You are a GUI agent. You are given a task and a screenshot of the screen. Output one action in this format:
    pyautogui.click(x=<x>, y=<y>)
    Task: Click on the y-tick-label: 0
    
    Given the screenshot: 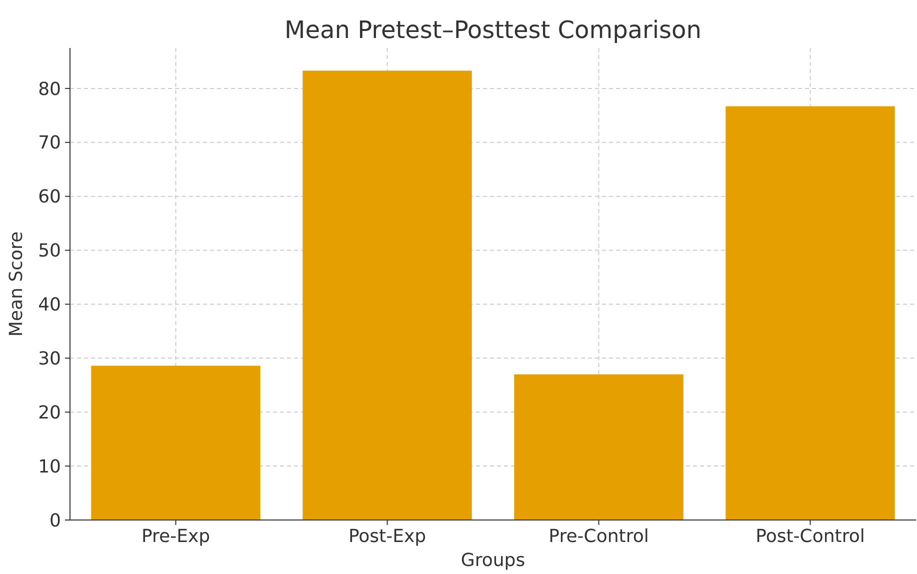 What is the action you would take?
    pyautogui.click(x=55, y=521)
    